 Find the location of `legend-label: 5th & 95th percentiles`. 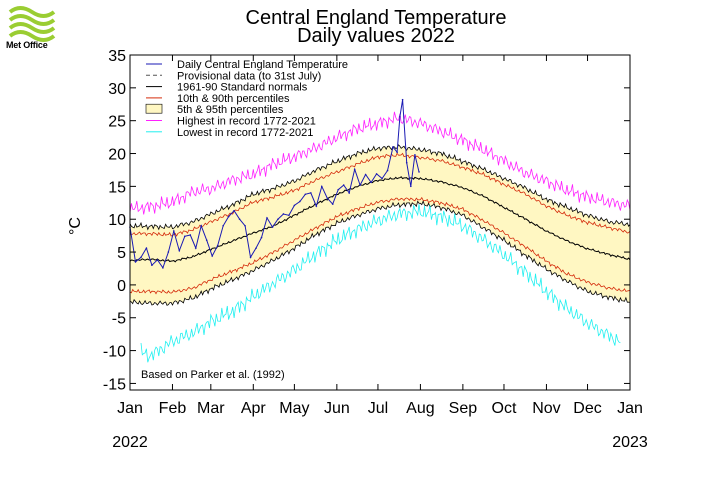

legend-label: 5th & 95th percentiles is located at coordinates (230, 110).